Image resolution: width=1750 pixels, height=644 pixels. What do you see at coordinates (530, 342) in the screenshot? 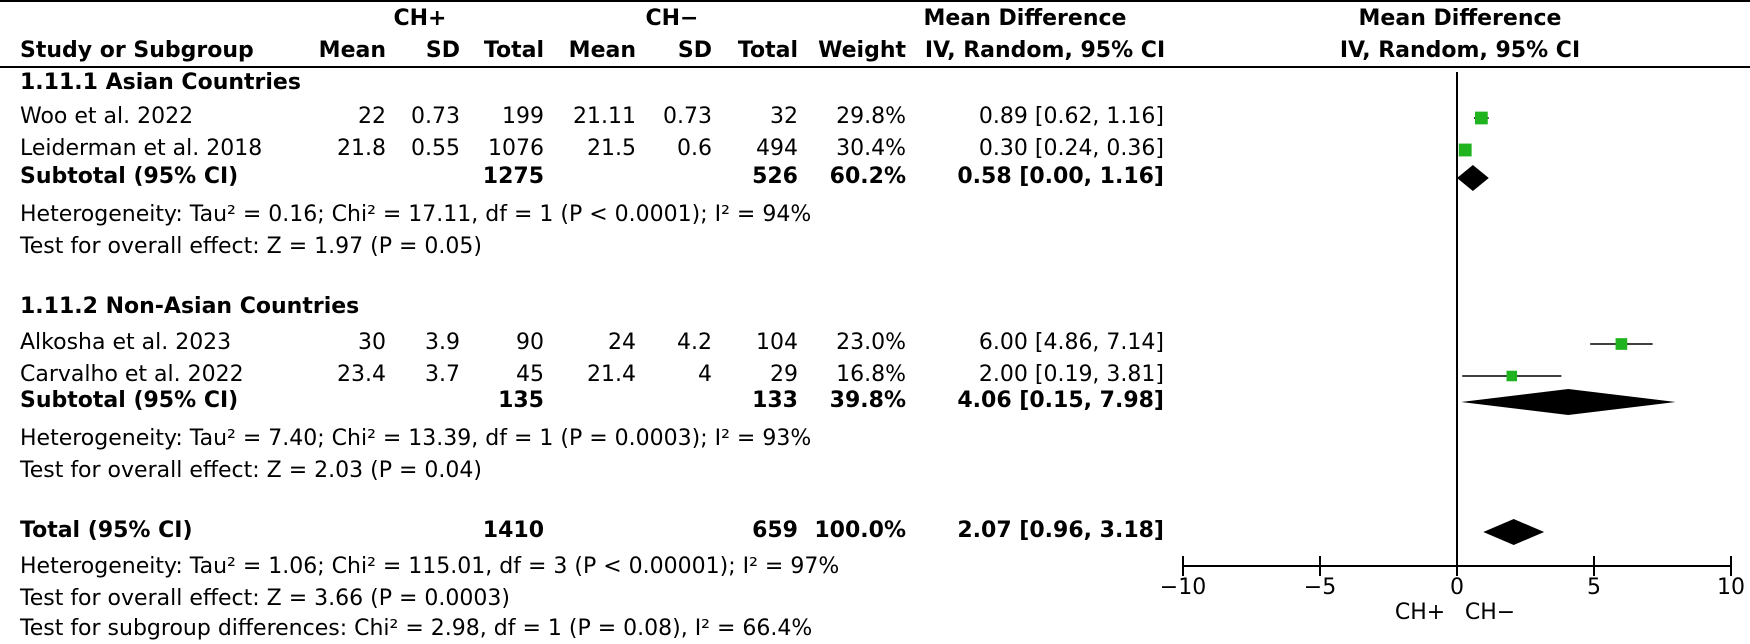
I see `total1: 90` at bounding box center [530, 342].